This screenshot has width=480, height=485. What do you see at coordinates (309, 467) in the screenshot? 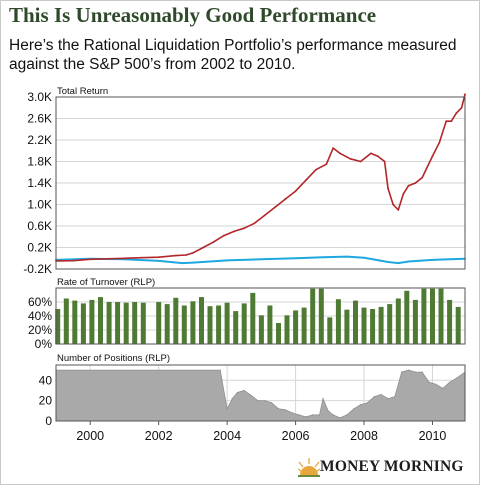
I see `sun-icon` at bounding box center [309, 467].